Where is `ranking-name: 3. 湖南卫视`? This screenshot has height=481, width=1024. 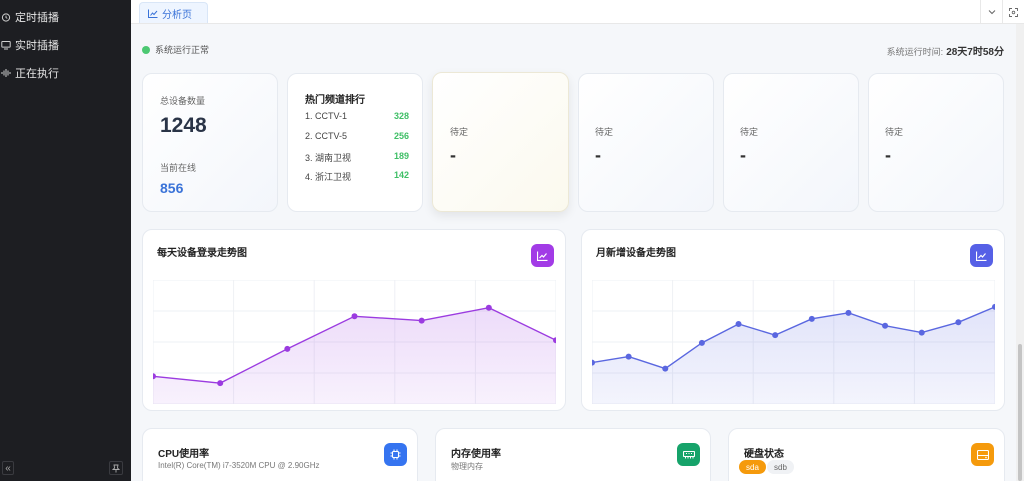 ranking-name: 3. 湖南卫视 is located at coordinates (328, 158).